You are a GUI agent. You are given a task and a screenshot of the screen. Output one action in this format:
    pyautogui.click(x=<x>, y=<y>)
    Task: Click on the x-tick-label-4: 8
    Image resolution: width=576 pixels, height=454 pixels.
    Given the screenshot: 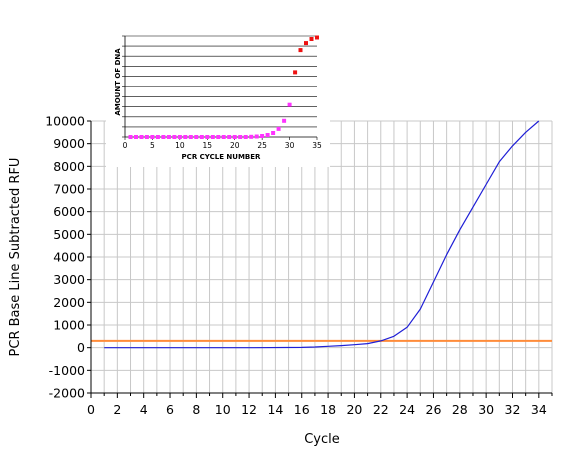 What is the action you would take?
    pyautogui.click(x=196, y=409)
    